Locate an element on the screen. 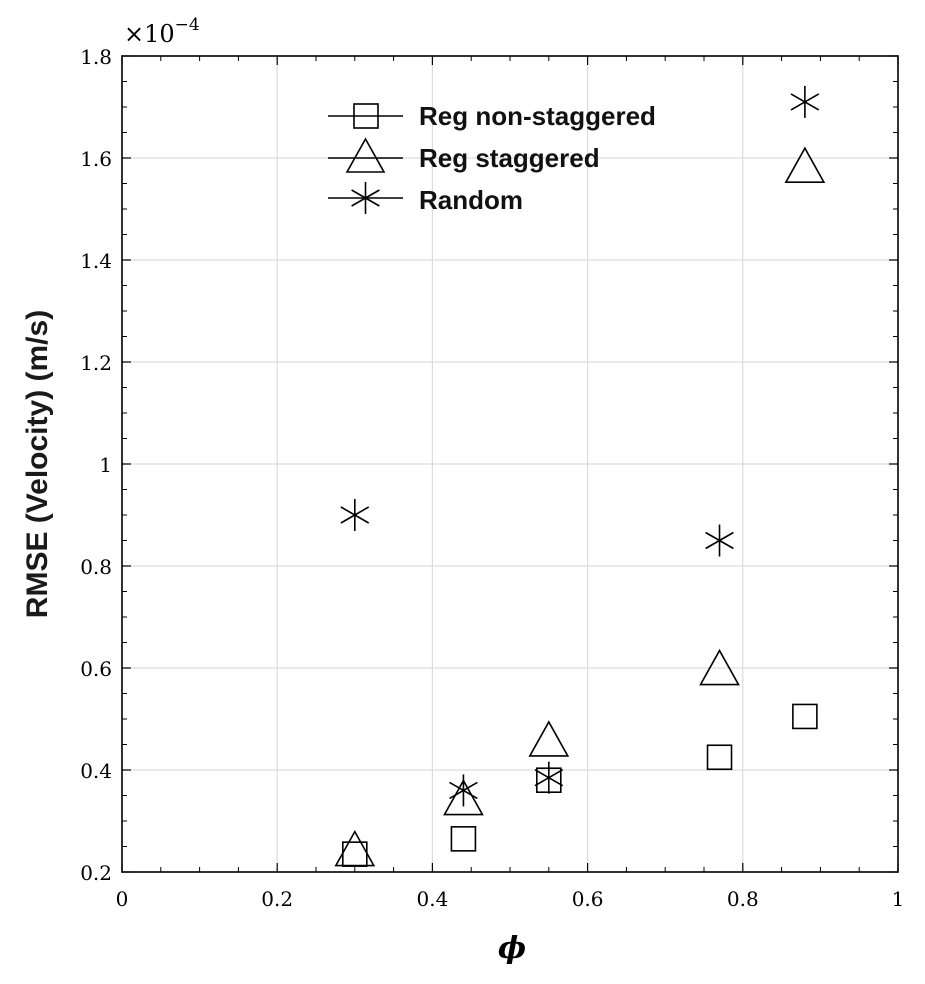 The width and height of the screenshot is (925, 984). x-tick-label: 0.8 is located at coordinates (743, 899).